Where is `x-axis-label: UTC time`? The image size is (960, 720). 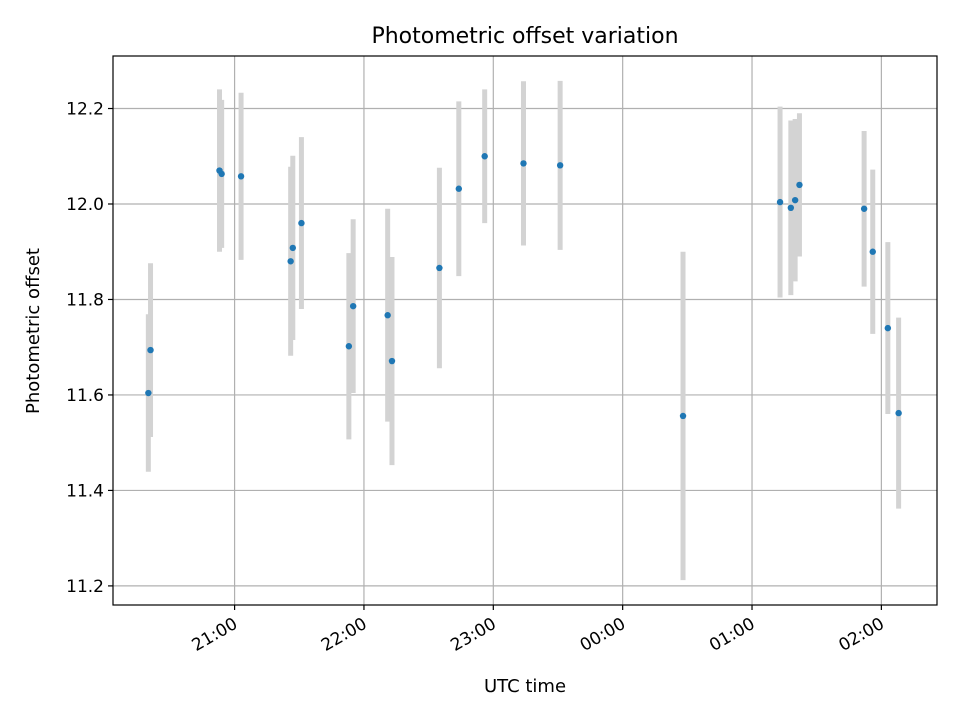
x-axis-label: UTC time is located at coordinates (525, 686).